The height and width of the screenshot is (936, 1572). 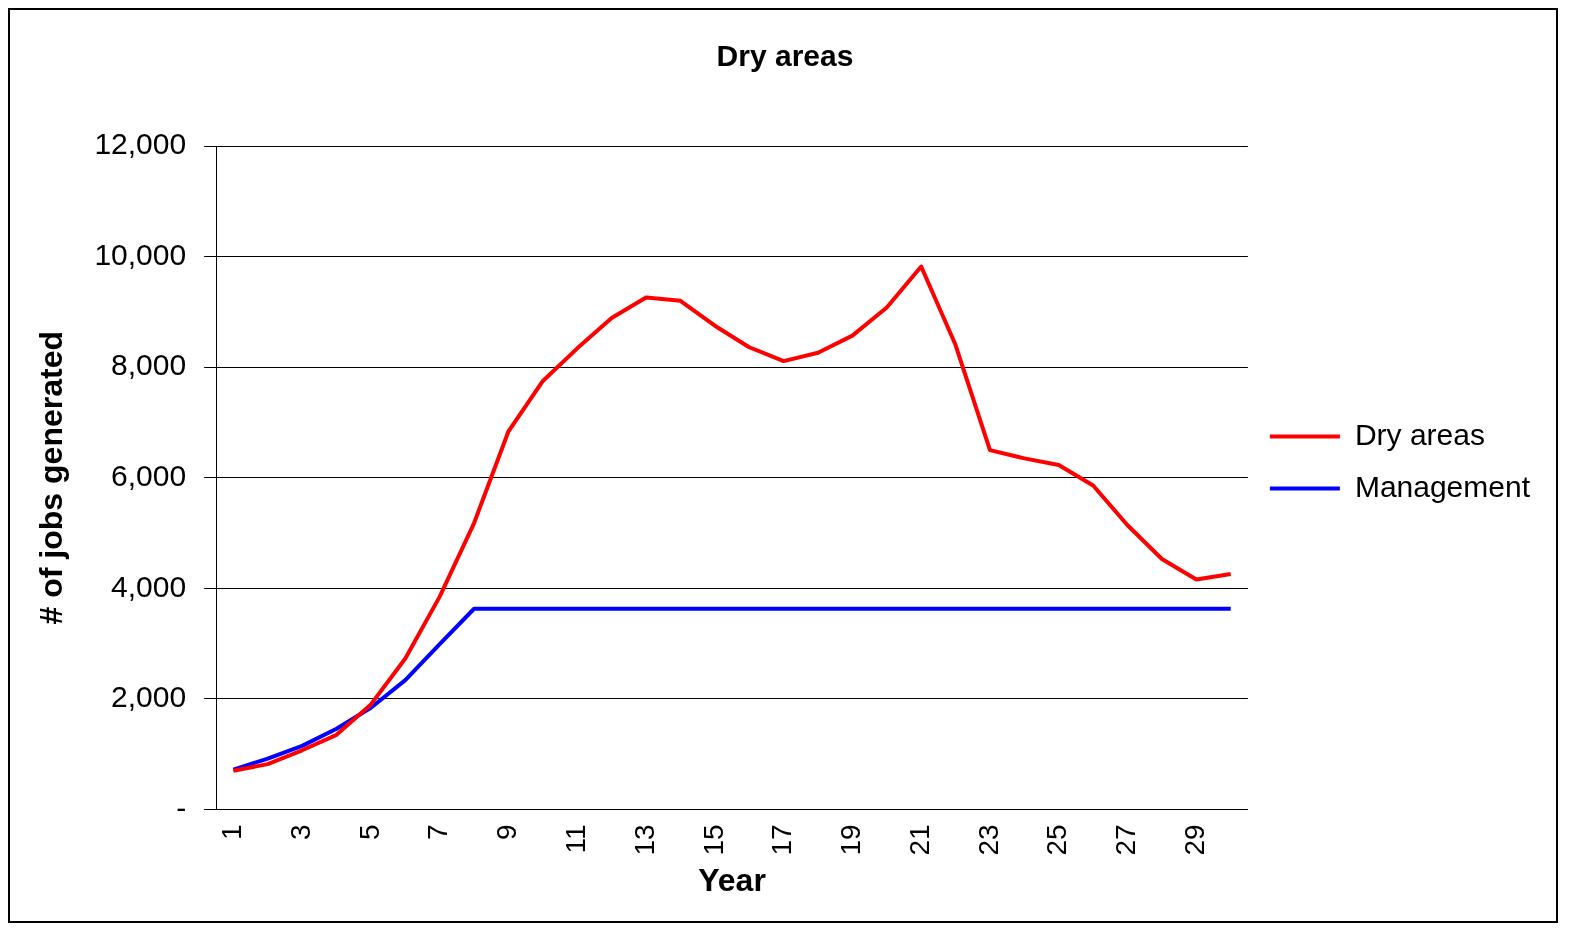 I want to click on y-tick-label: 12,000, so click(x=140, y=144).